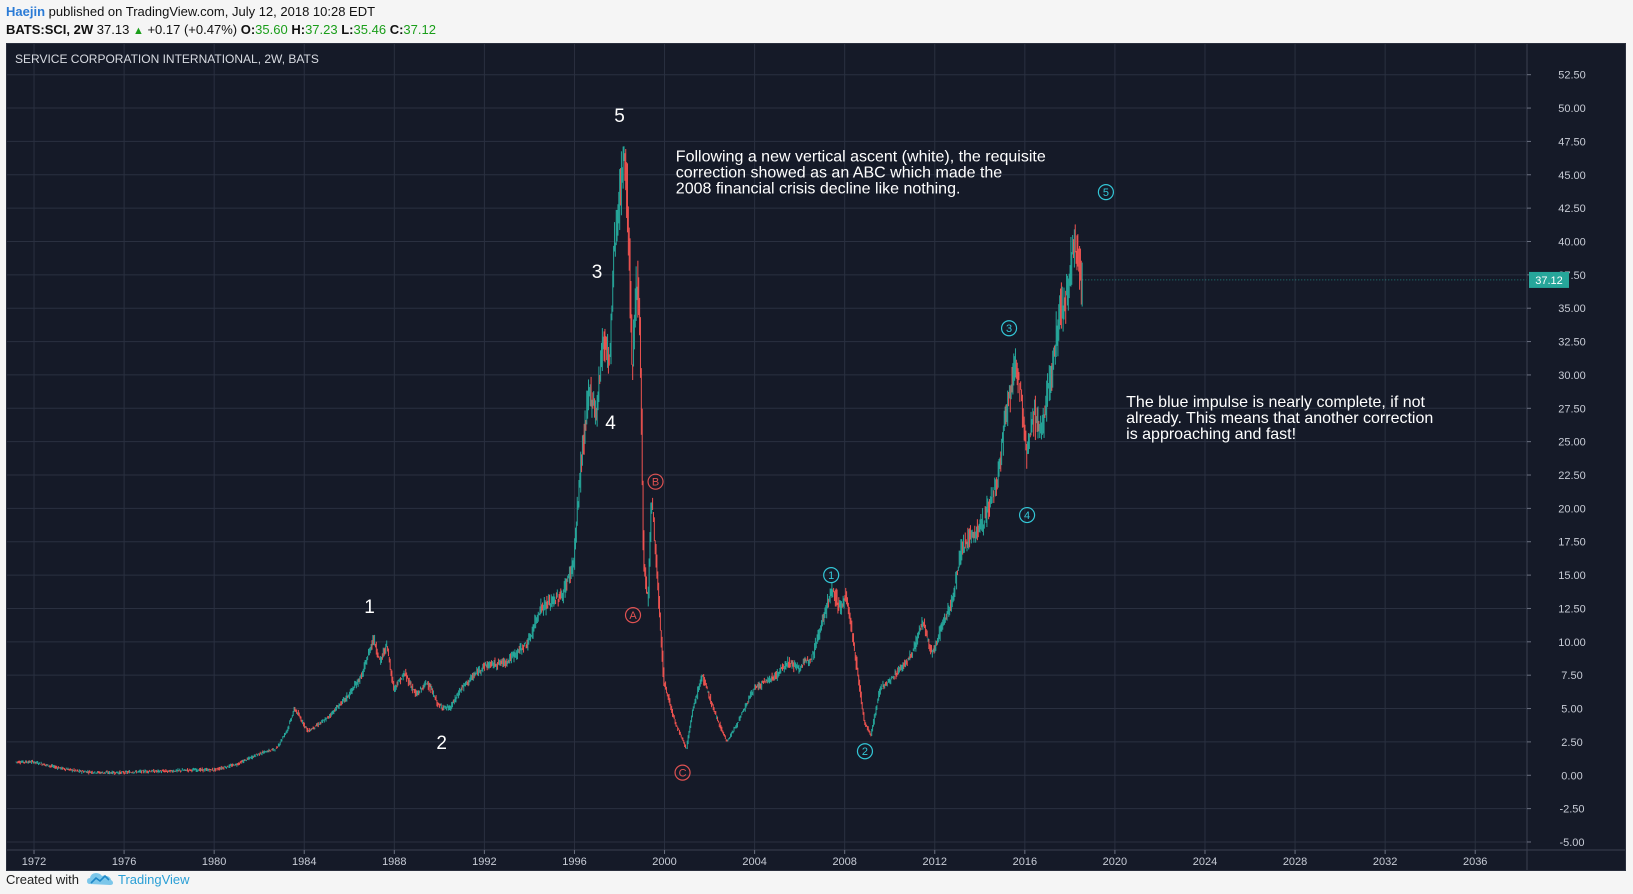 This screenshot has width=1633, height=894. What do you see at coordinates (1571, 676) in the screenshot?
I see `y-tick-label: 7.50` at bounding box center [1571, 676].